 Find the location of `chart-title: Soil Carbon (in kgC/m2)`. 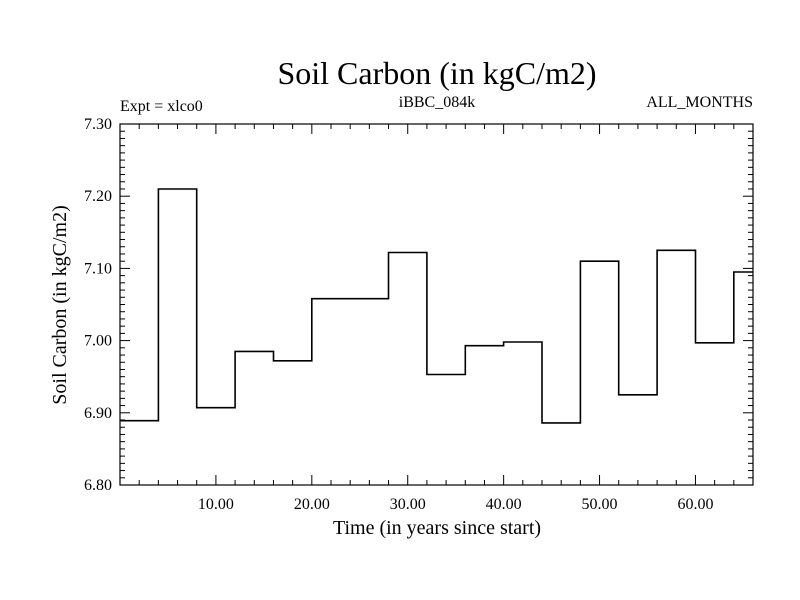

chart-title: Soil Carbon (in kgC/m2) is located at coordinates (436, 73).